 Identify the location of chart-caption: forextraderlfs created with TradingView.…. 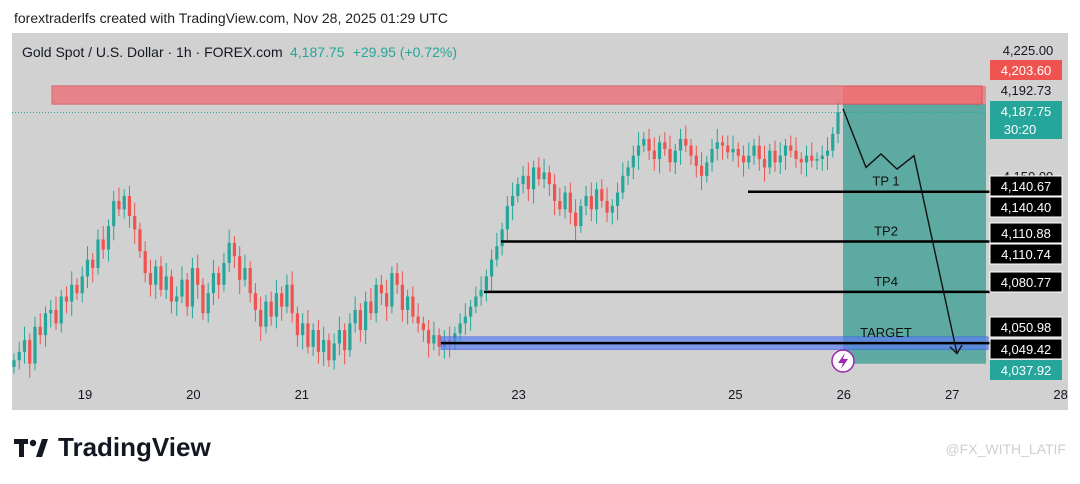
(231, 18).